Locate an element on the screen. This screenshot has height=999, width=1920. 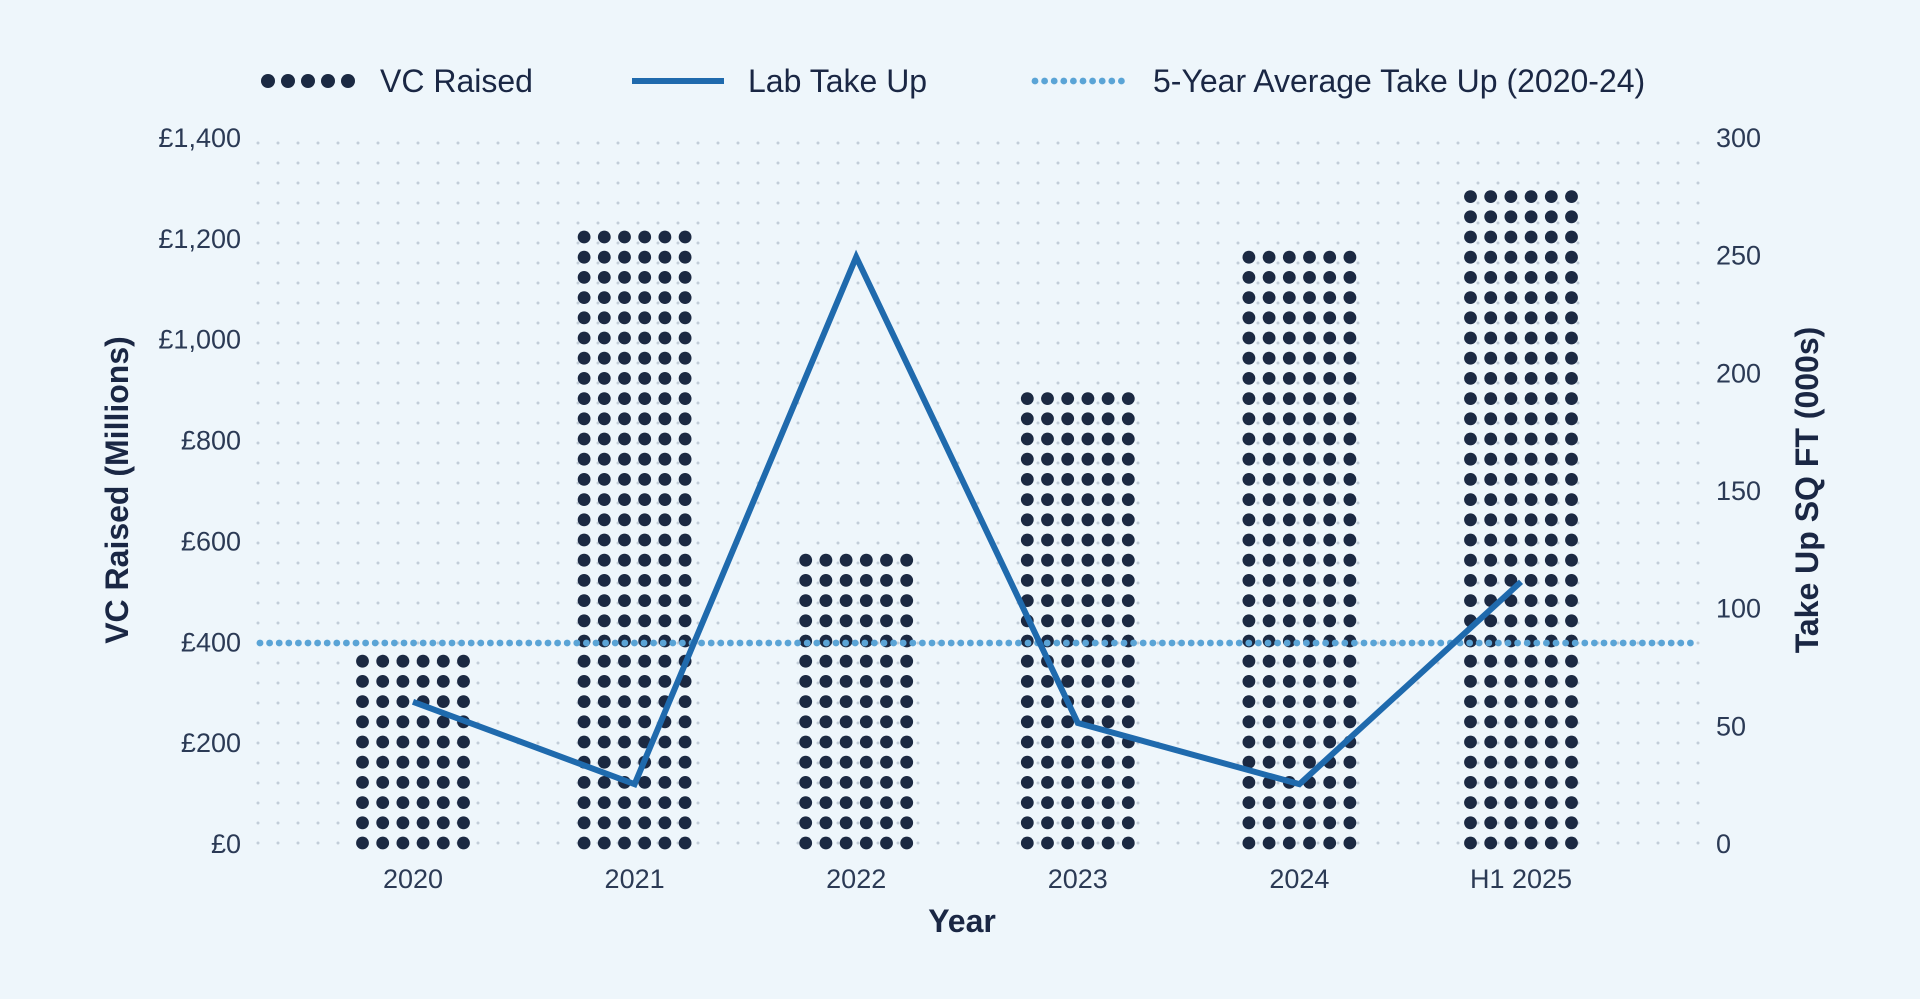
average-line-dot is located at coordinates (1594, 643).